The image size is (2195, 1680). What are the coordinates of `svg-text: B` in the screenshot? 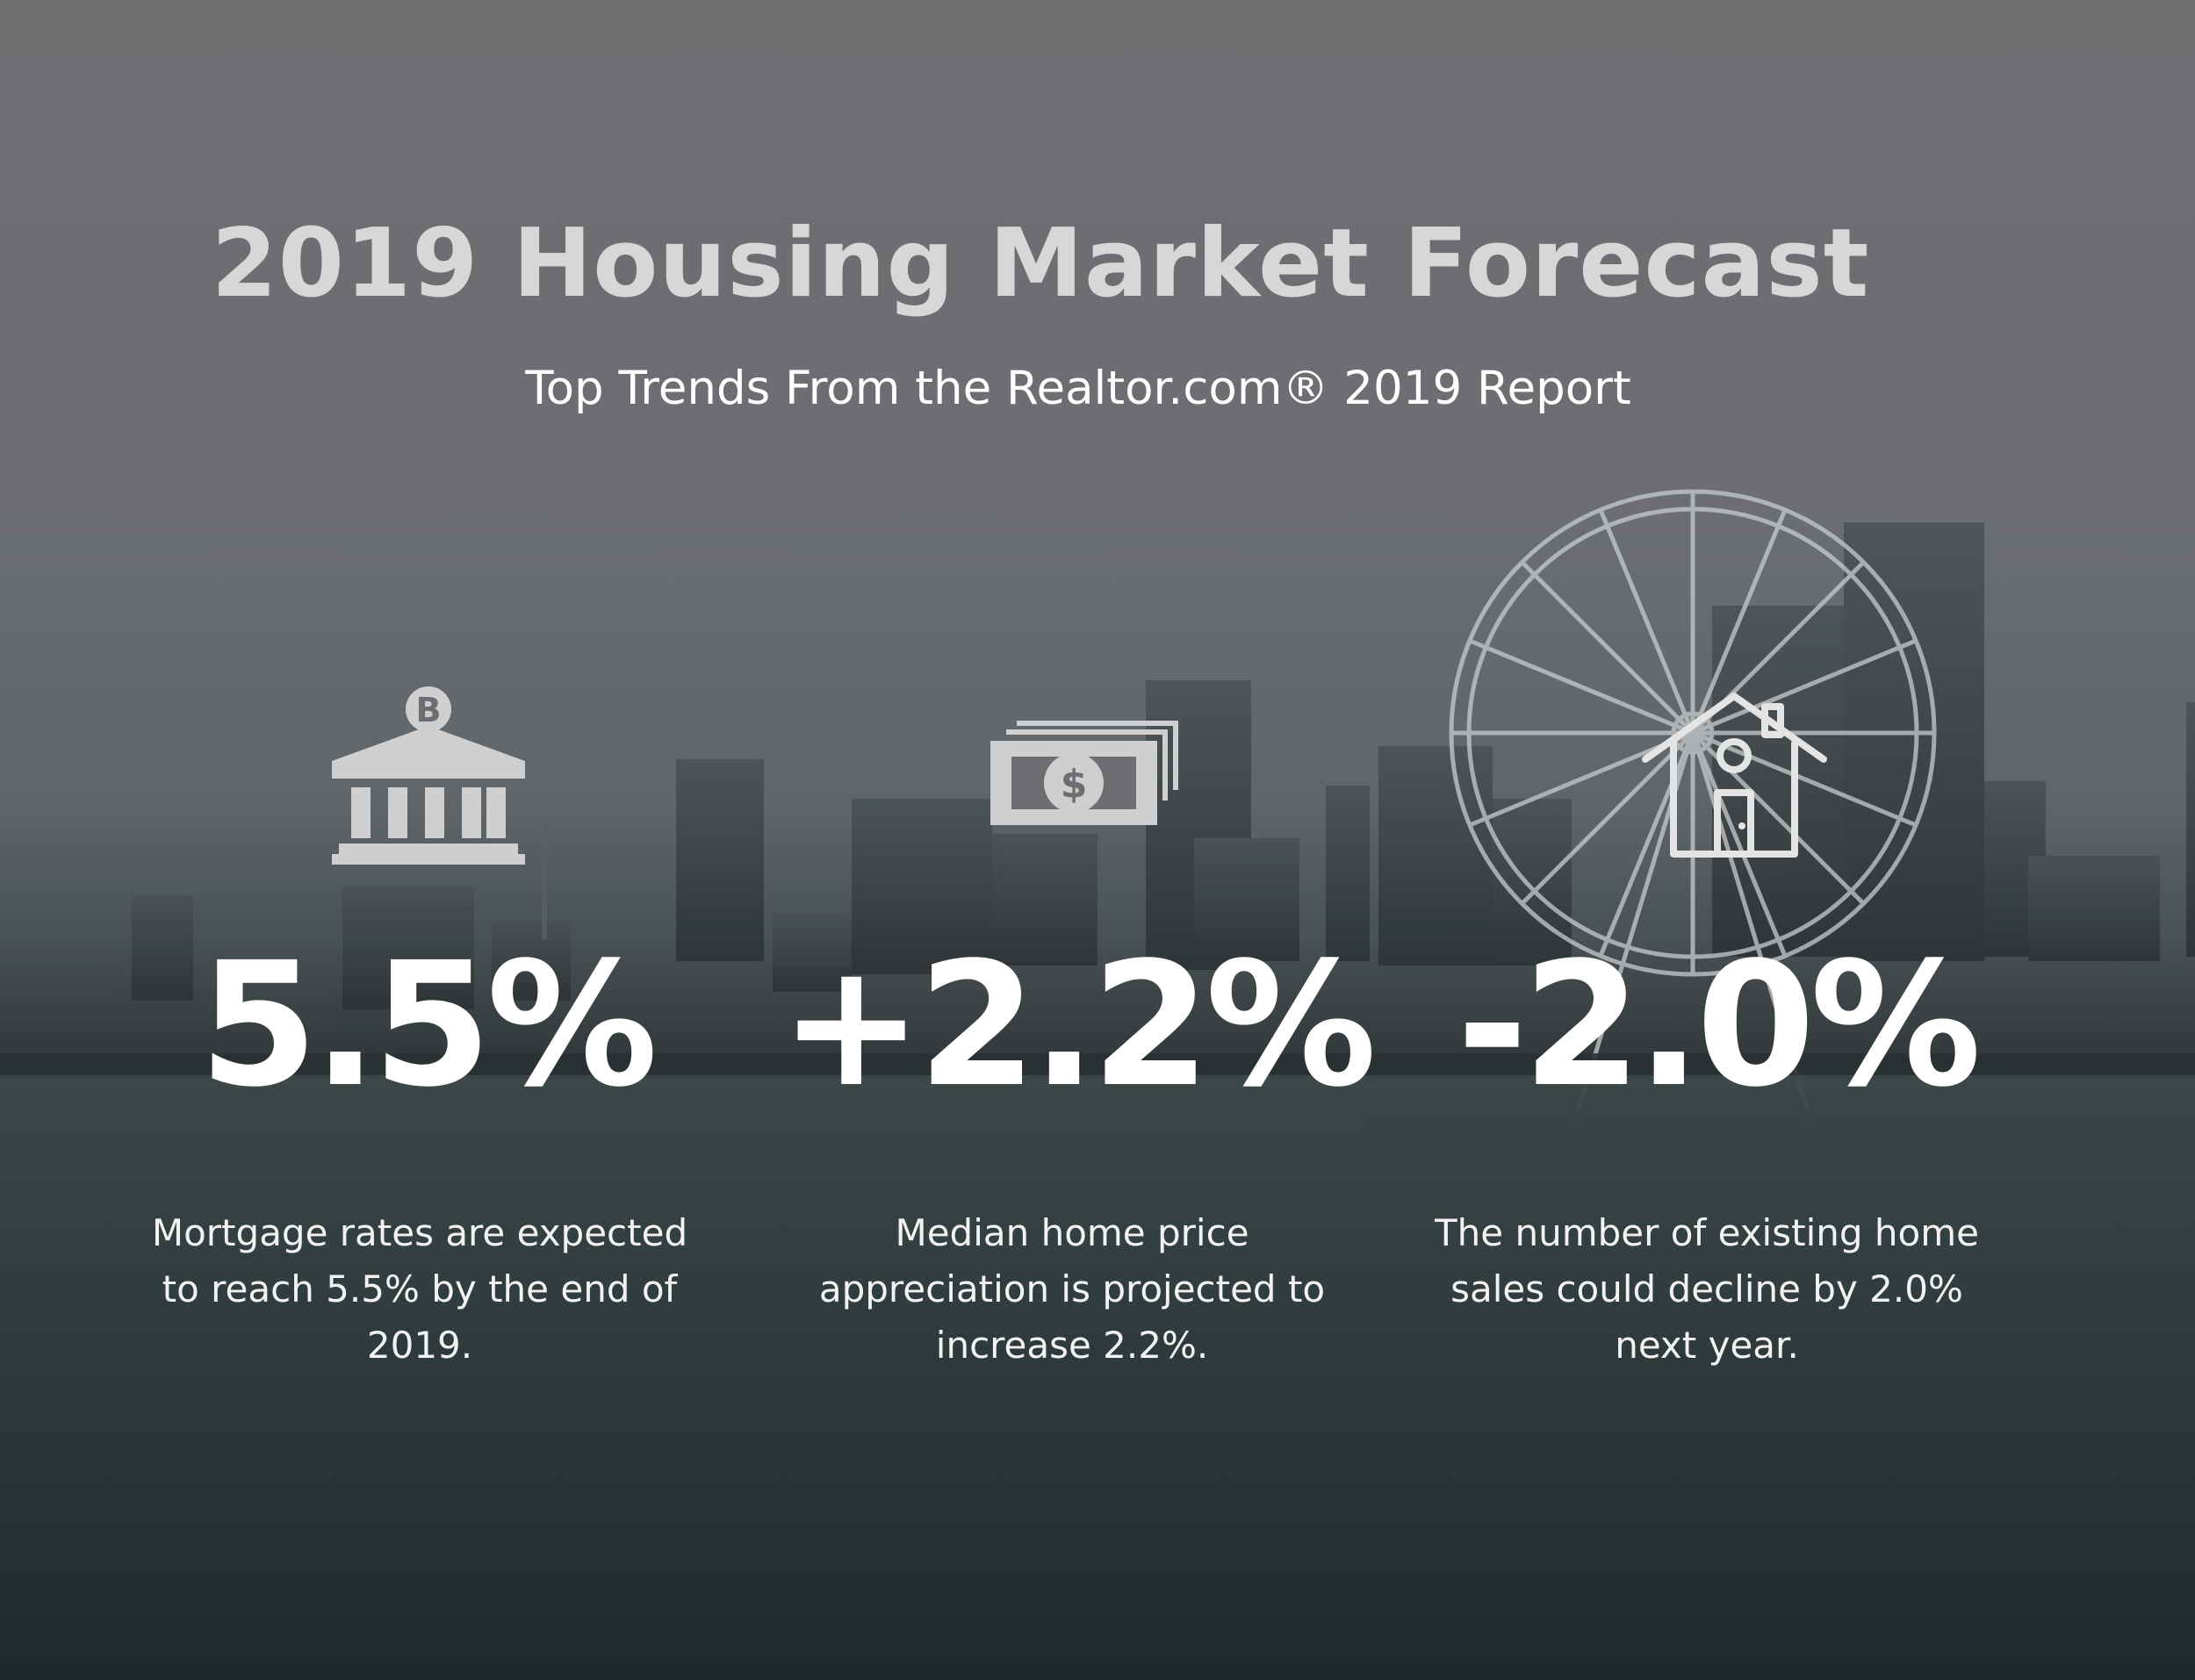 It's located at (429, 710).